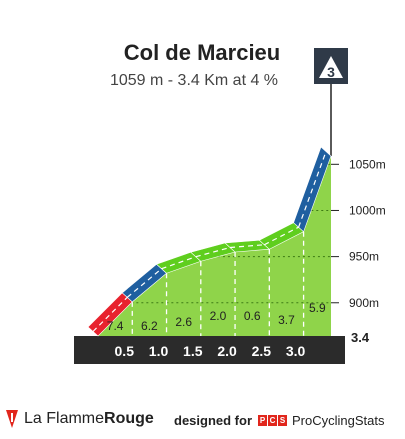 The image size is (405, 439). I want to click on brand-name-light: La Flamme, so click(64, 418).